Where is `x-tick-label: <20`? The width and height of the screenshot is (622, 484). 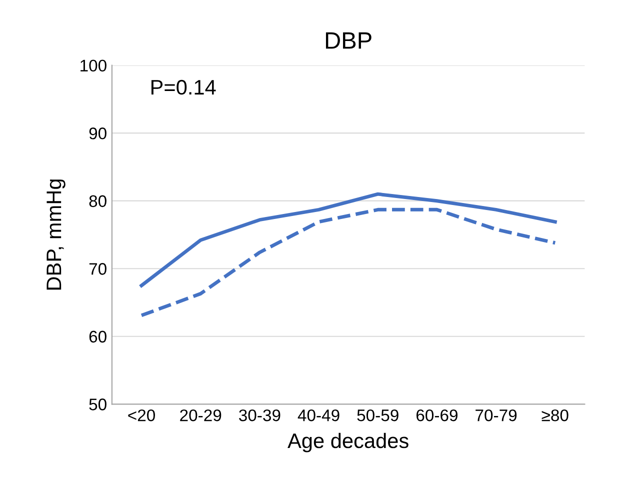
x-tick-label: <20 is located at coordinates (141, 415).